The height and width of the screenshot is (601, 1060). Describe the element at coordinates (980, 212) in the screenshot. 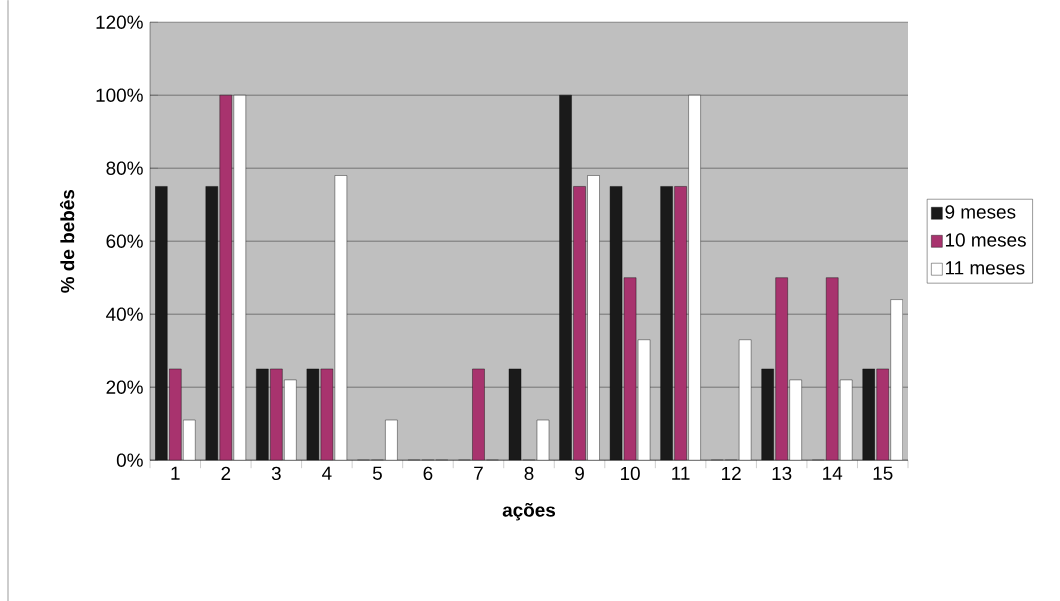

I see `legend-label: 9 meses` at that location.